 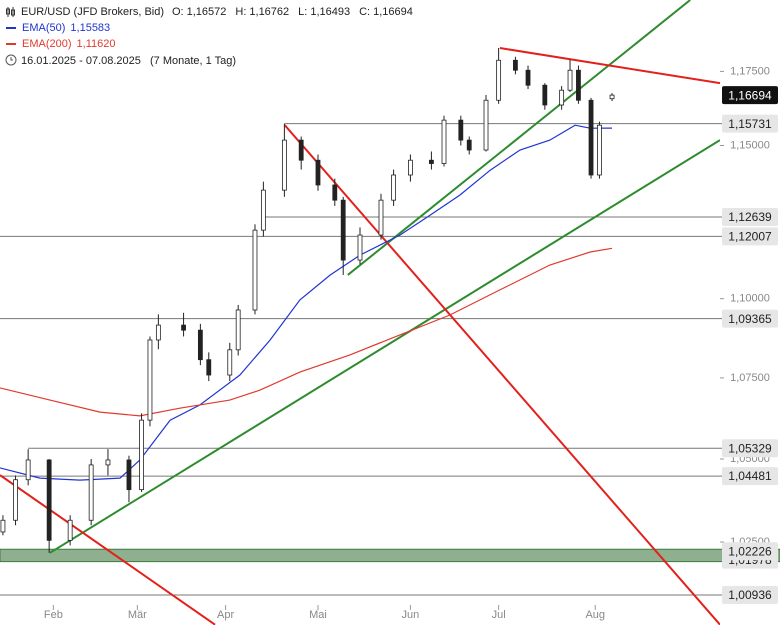 What do you see at coordinates (302, 12) in the screenshot?
I see `ohlc-name: L:` at bounding box center [302, 12].